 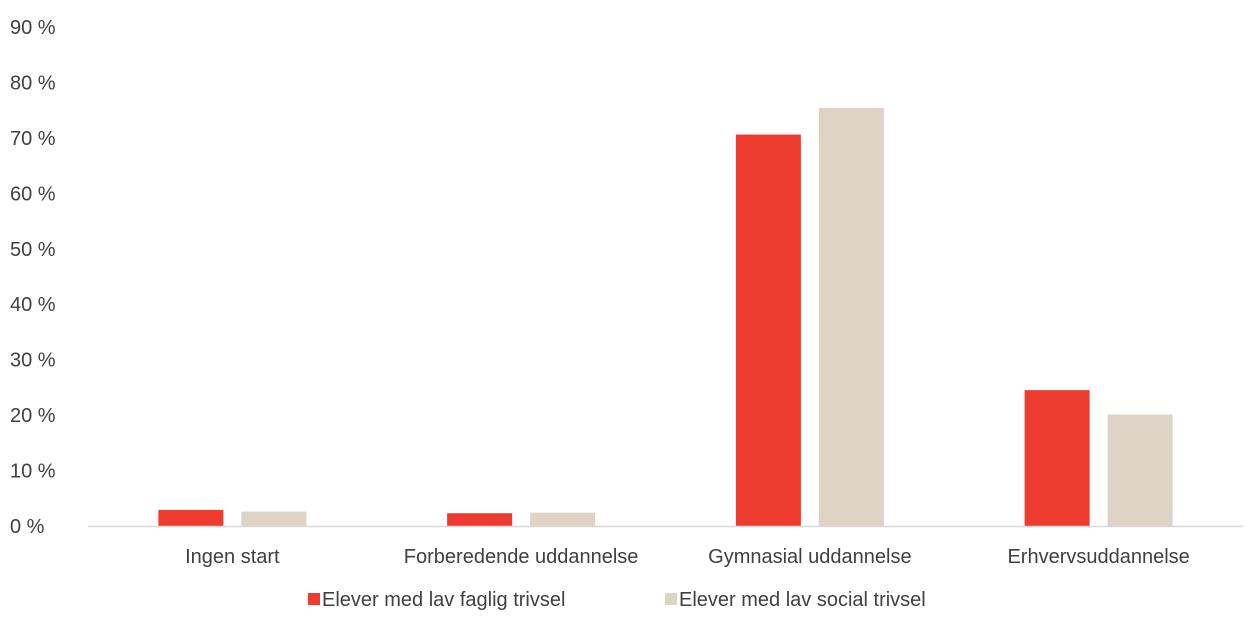 What do you see at coordinates (443, 600) in the screenshot?
I see `legend-label: Elever med lav faglig trivsel` at bounding box center [443, 600].